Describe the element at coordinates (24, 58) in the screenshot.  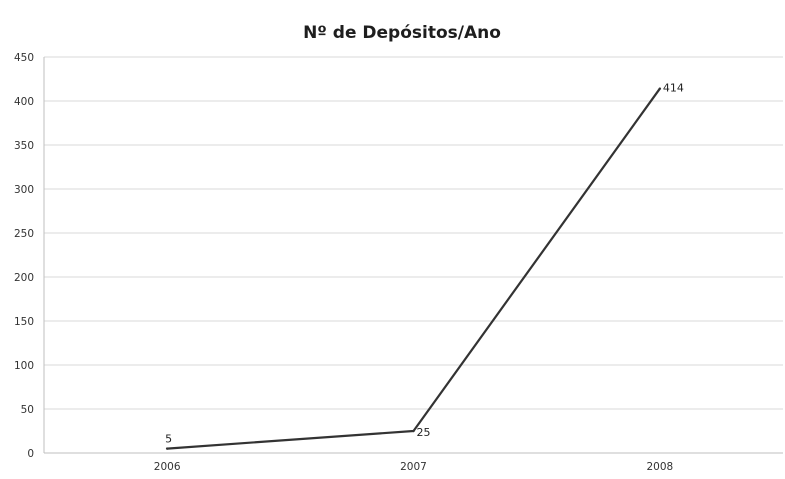
I see `y-tick-label: 450` at that location.